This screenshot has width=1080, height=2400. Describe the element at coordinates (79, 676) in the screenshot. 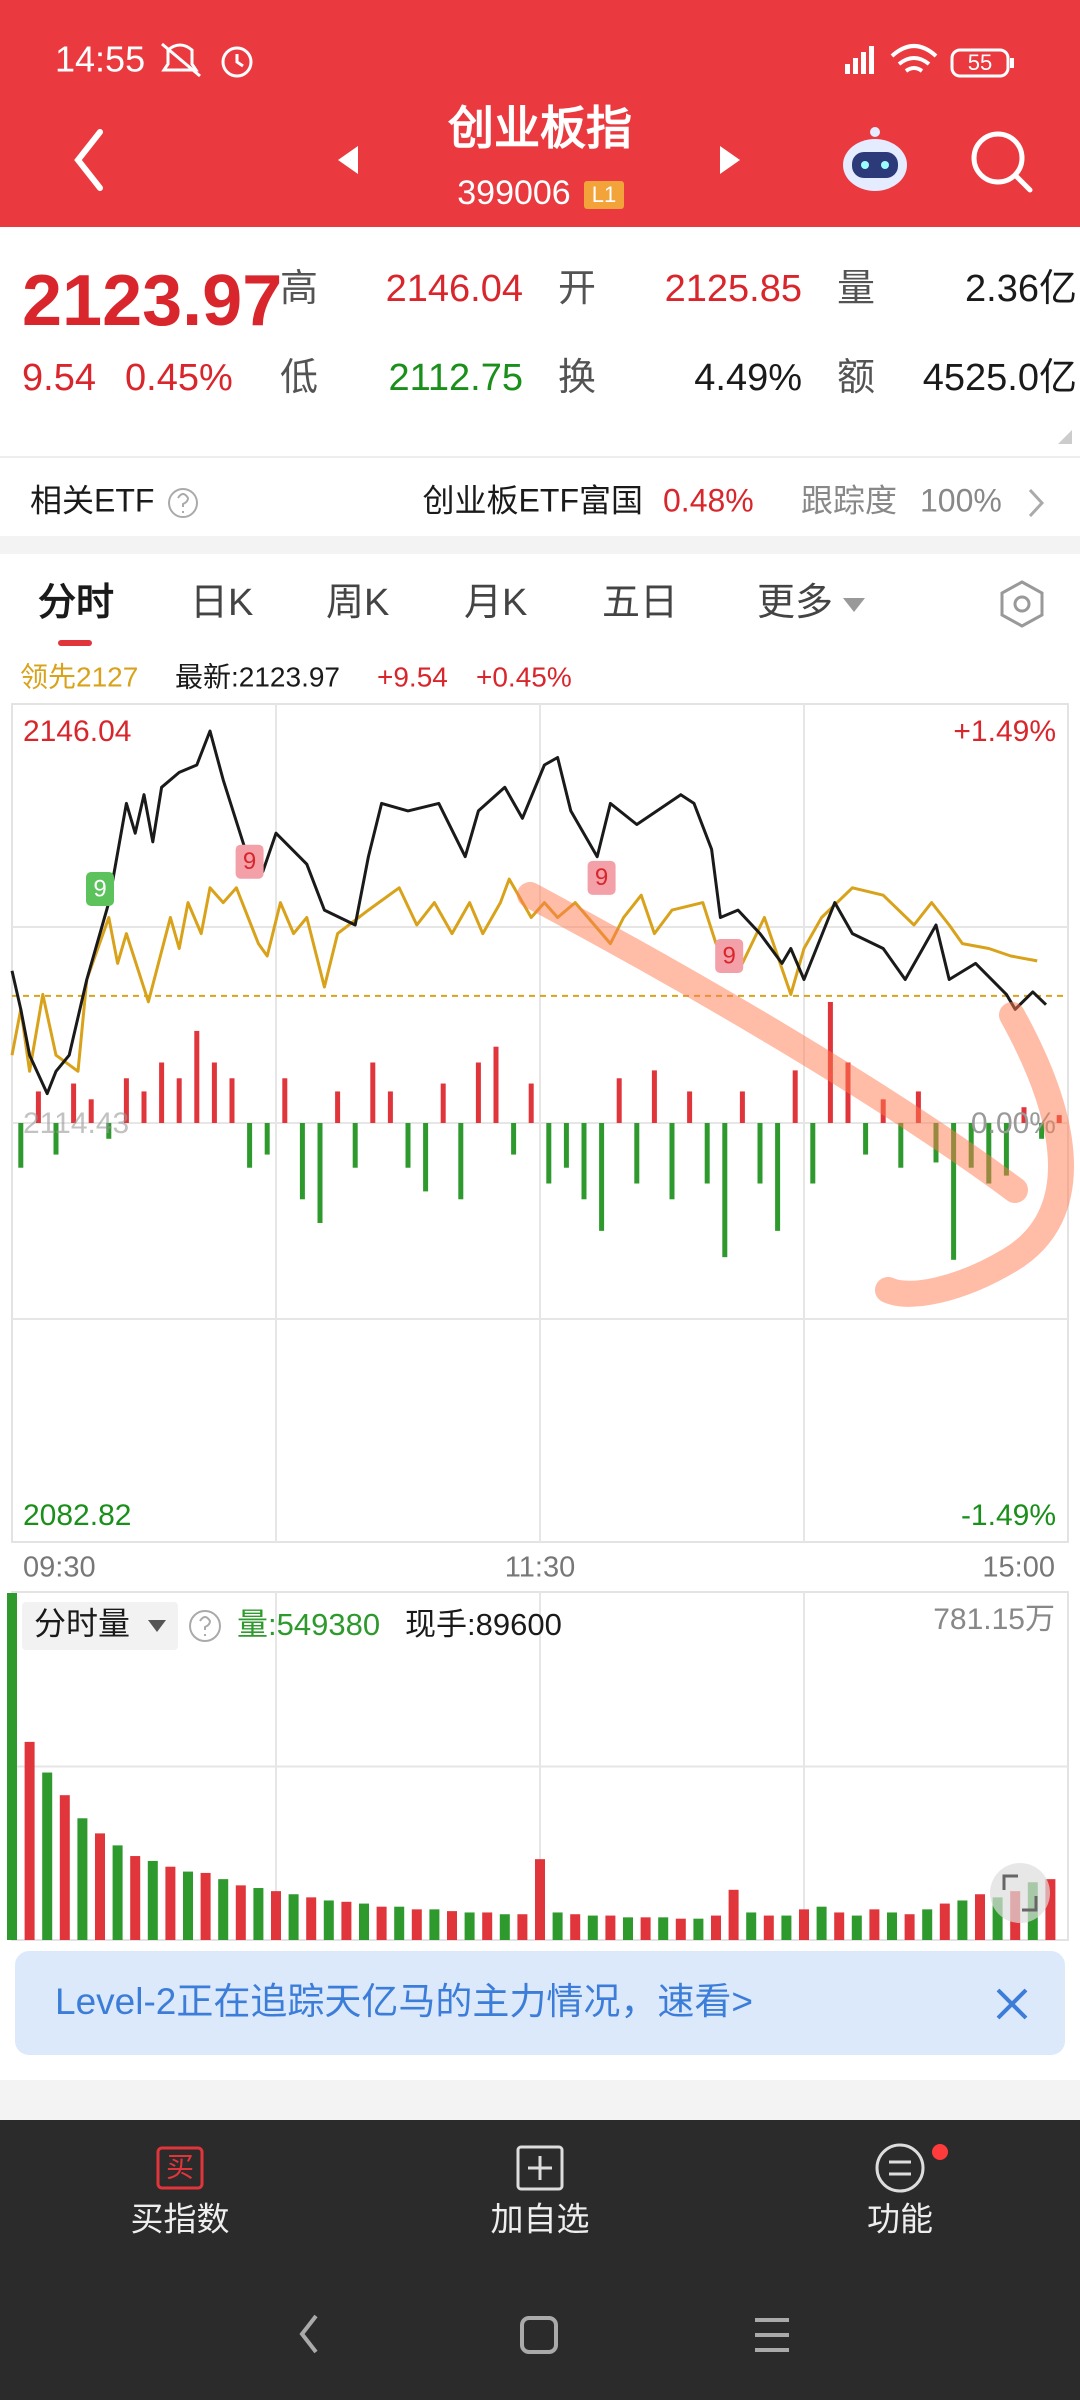

I see `legend-lead: 领先2127` at that location.